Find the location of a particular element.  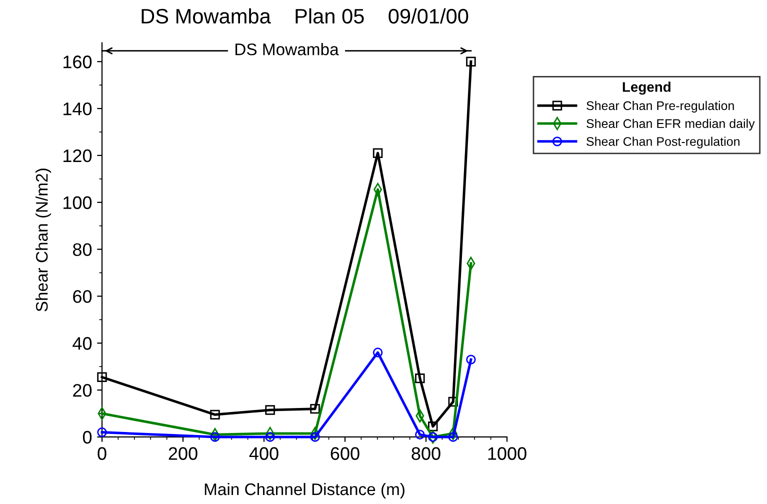

x-tick-label: 600 is located at coordinates (345, 453).